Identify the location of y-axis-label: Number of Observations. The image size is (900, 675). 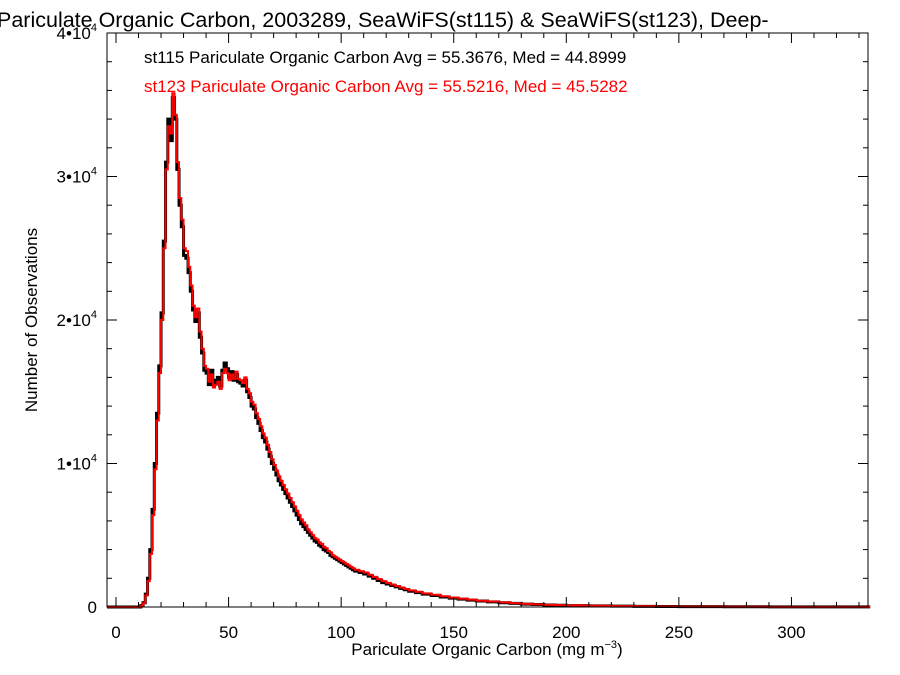
(31, 320).